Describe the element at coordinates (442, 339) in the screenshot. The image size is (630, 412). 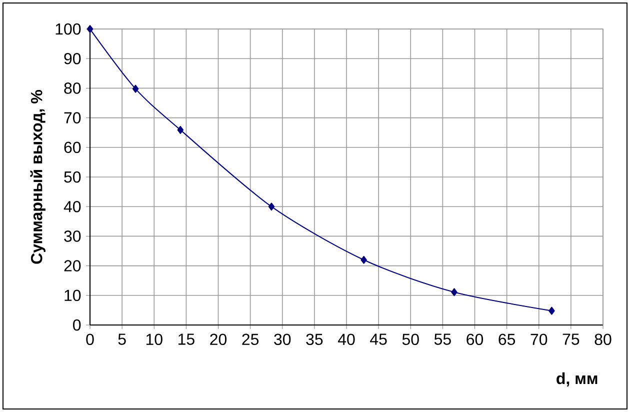
I see `x-tick-label: 55` at that location.